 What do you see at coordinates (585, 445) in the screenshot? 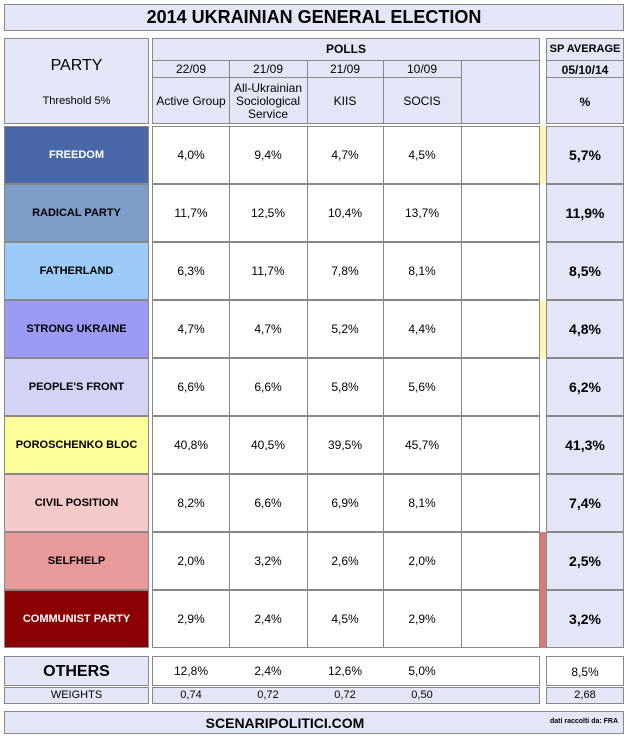
I see `average-value: 41,3%` at bounding box center [585, 445].